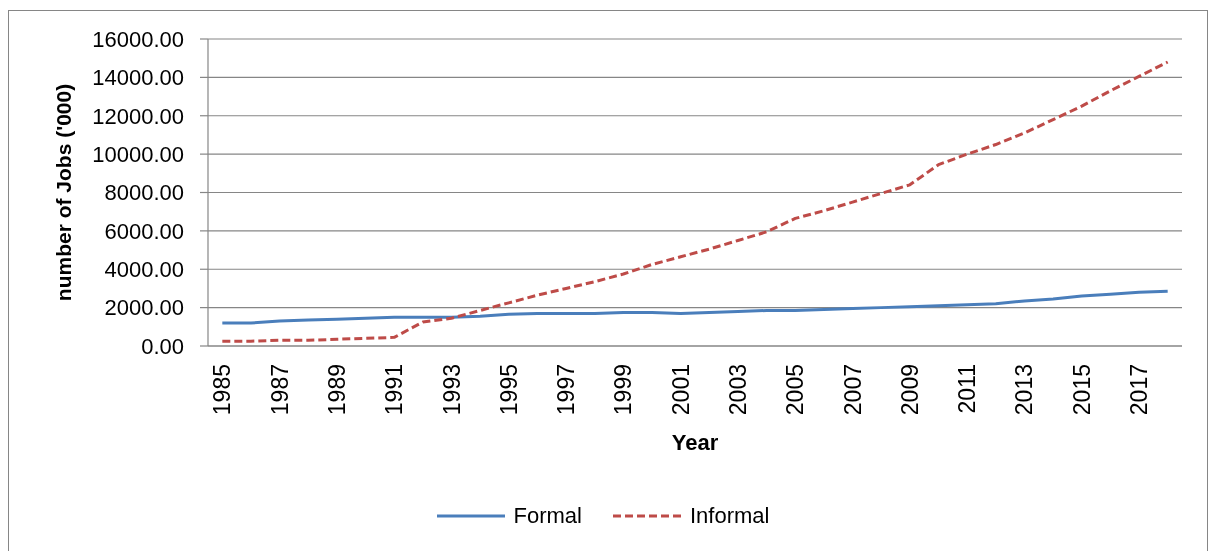  What do you see at coordinates (451, 390) in the screenshot?
I see `x-tick-label: 1993` at bounding box center [451, 390].